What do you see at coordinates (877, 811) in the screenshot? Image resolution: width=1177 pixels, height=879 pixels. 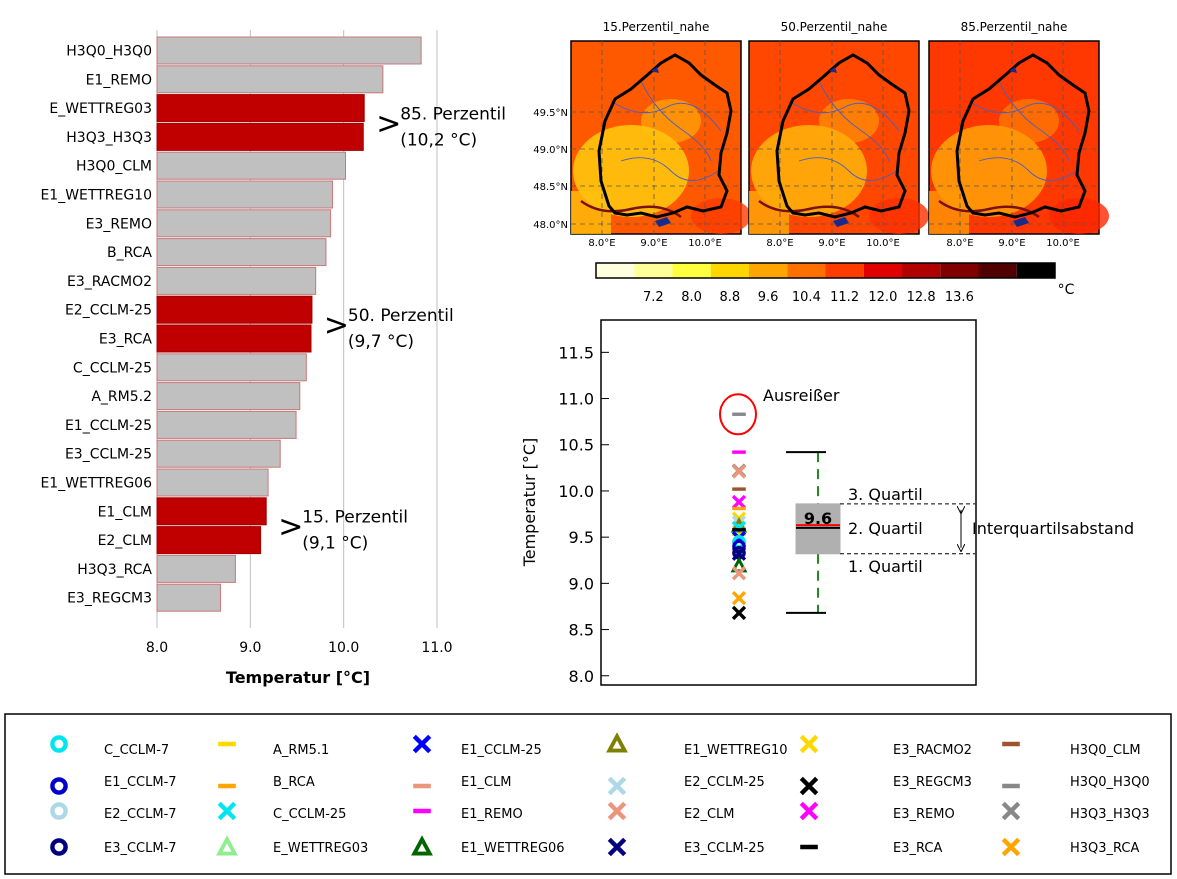 I see `legend-item: E3_REMO` at bounding box center [877, 811].